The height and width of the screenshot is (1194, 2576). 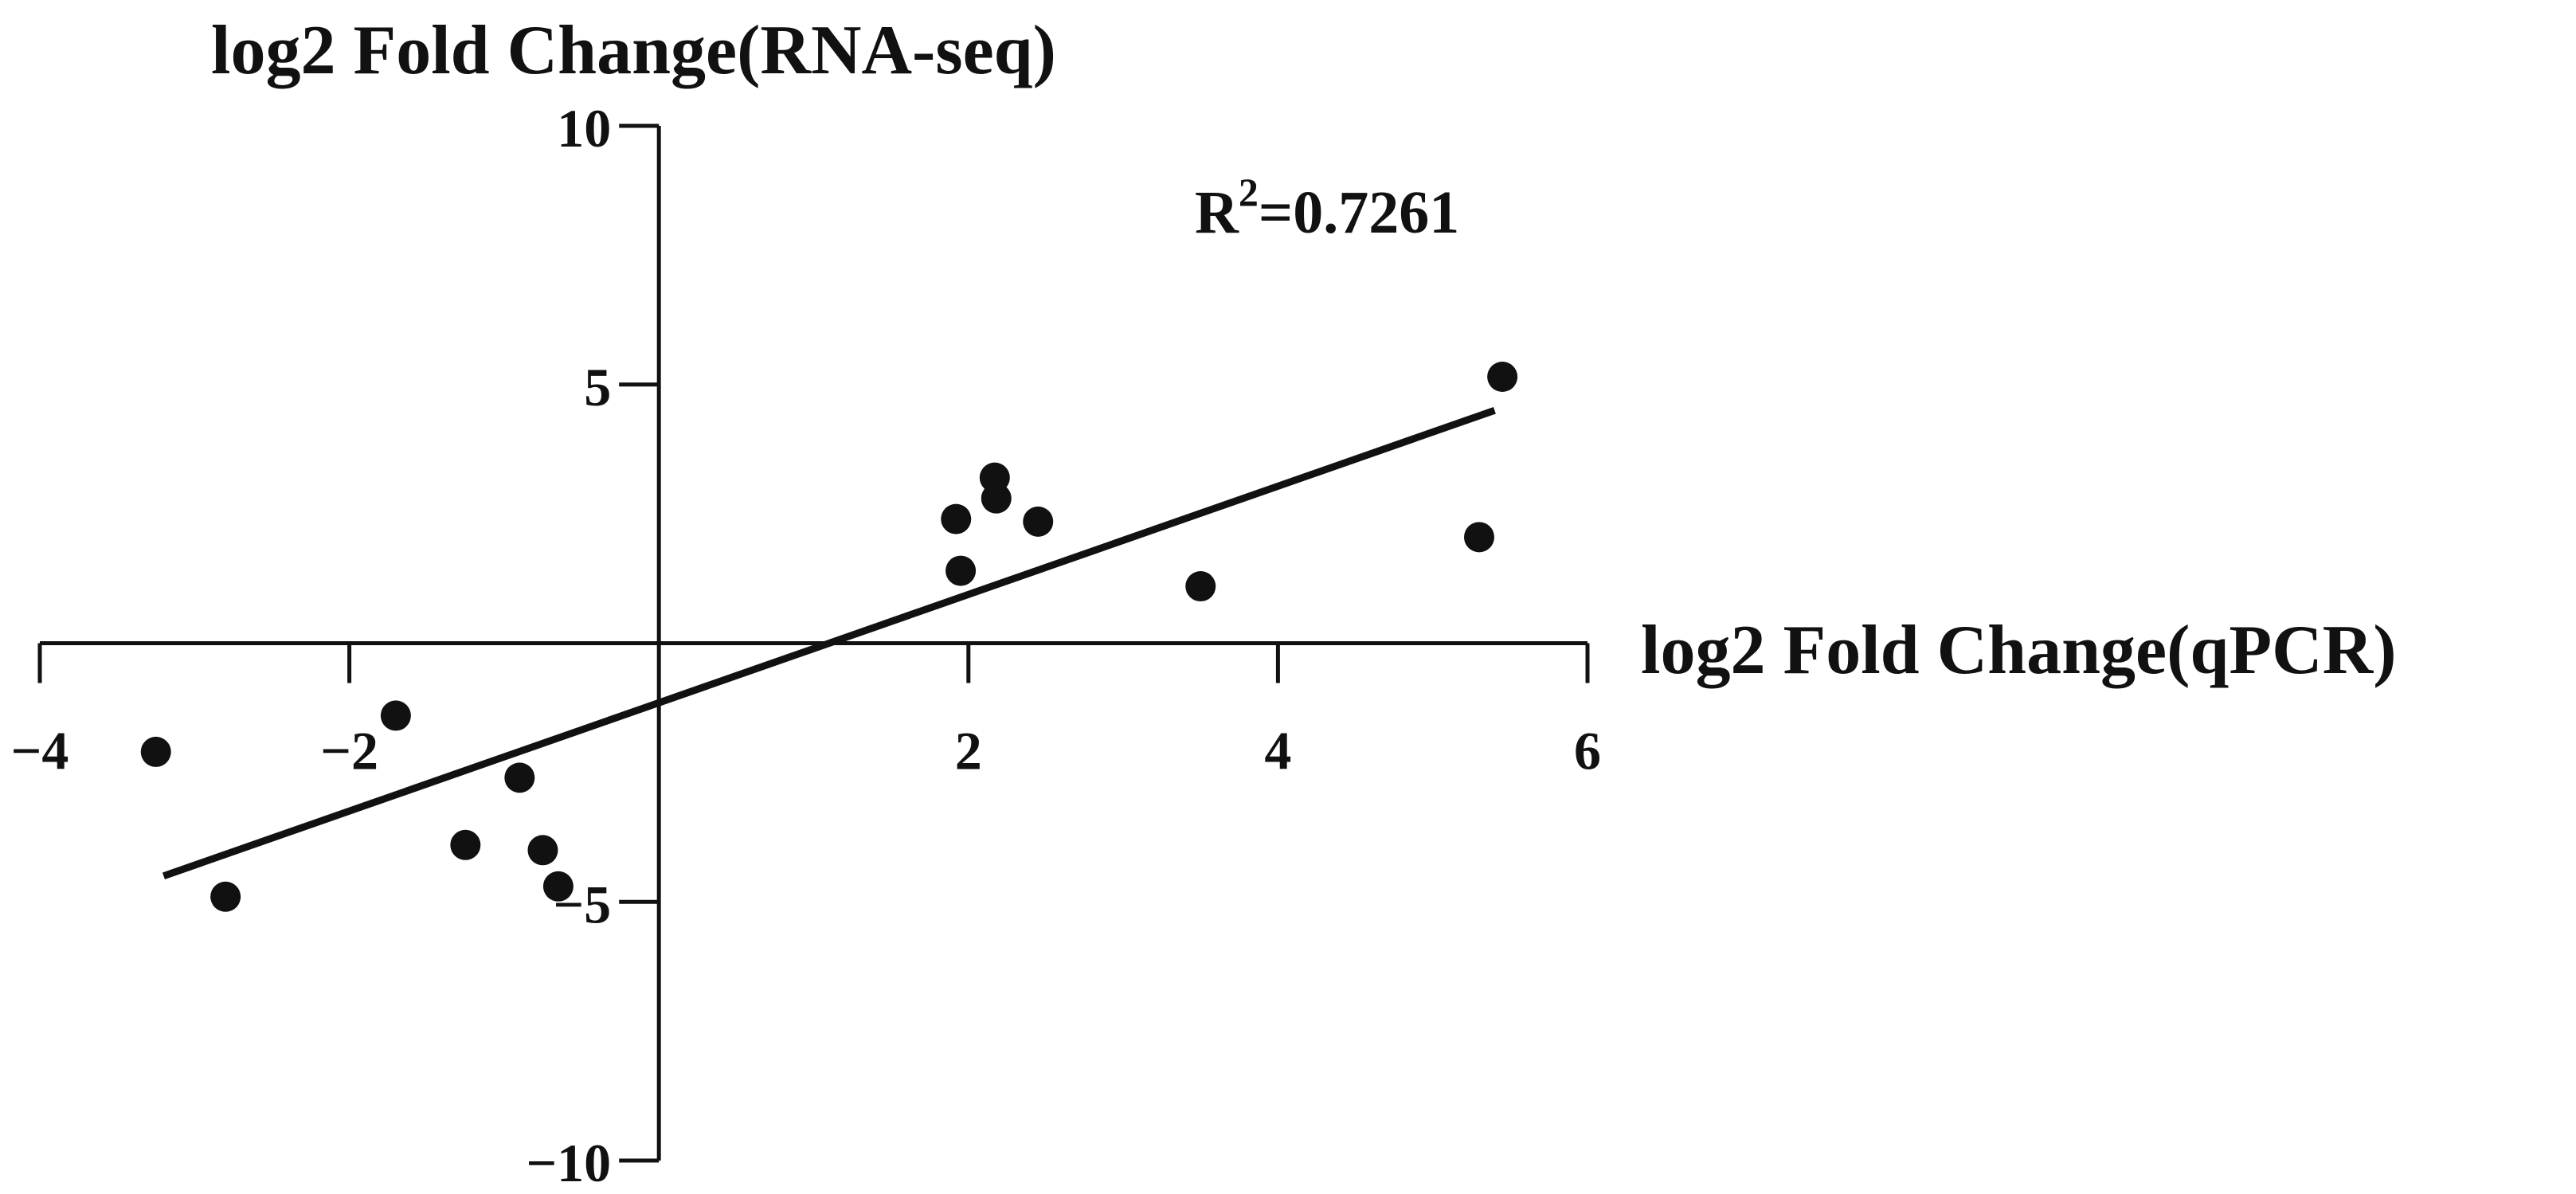 I want to click on x-tick-label: 2, so click(x=968, y=751).